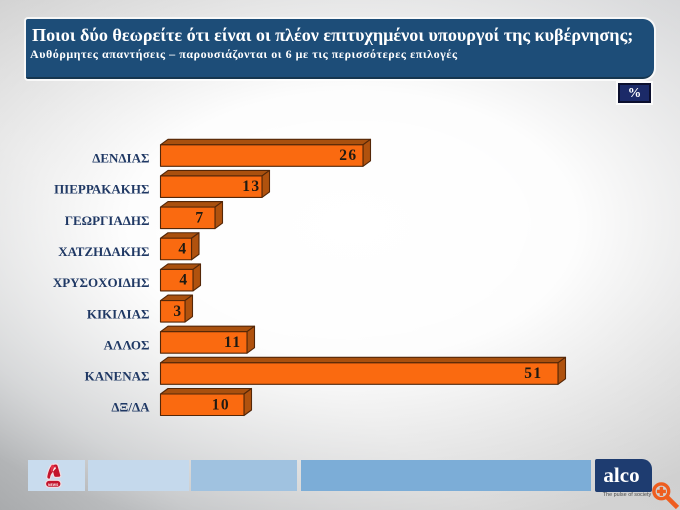  What do you see at coordinates (199, 217) in the screenshot?
I see `svg-text: 7` at bounding box center [199, 217].